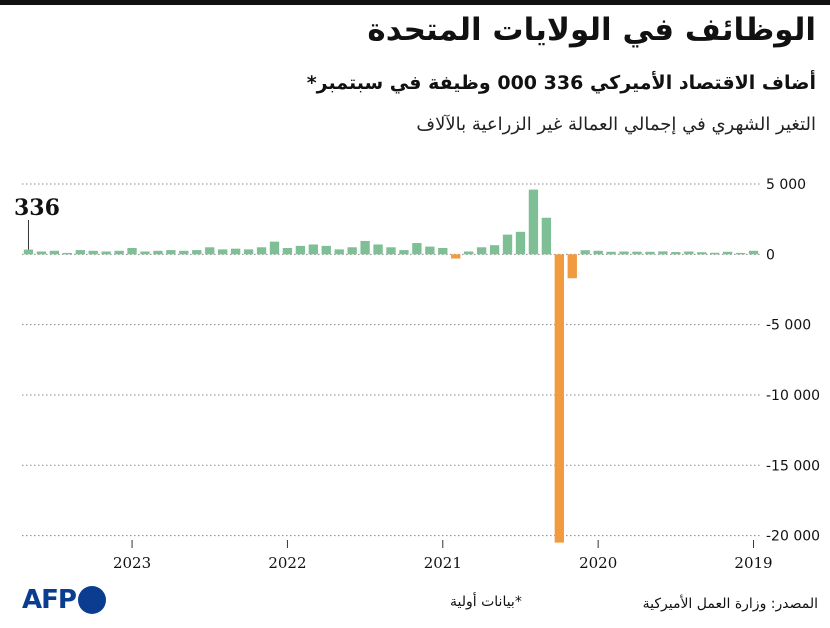  I want to click on y-tick-label: -20 000, so click(793, 537).